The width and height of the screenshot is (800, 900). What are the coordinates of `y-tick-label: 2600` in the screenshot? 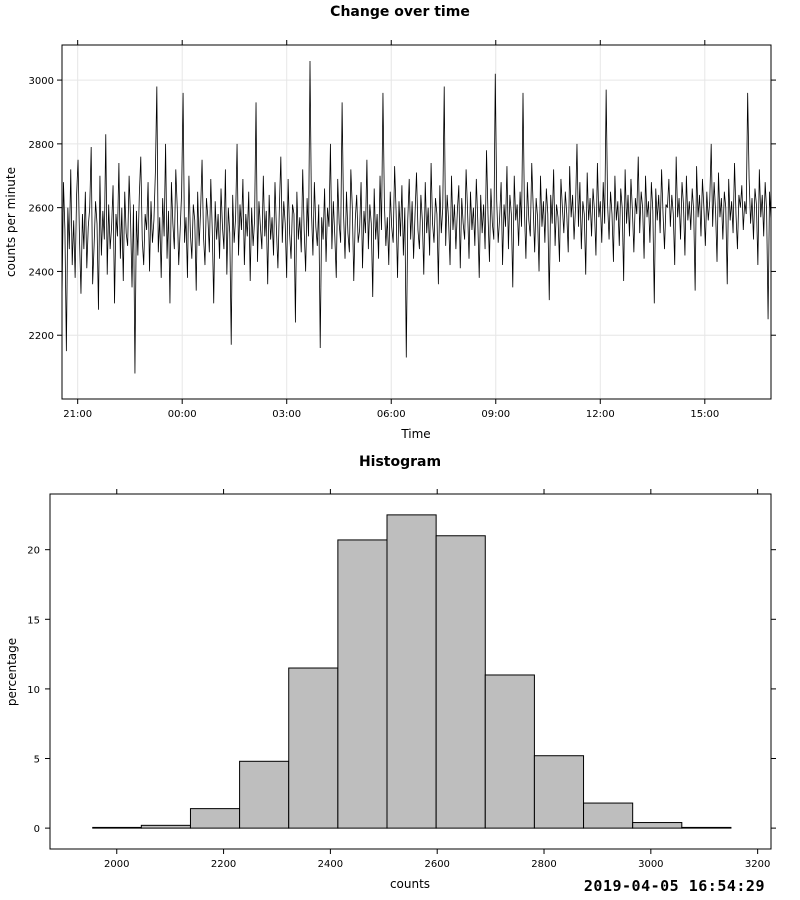 It's located at (41, 209).